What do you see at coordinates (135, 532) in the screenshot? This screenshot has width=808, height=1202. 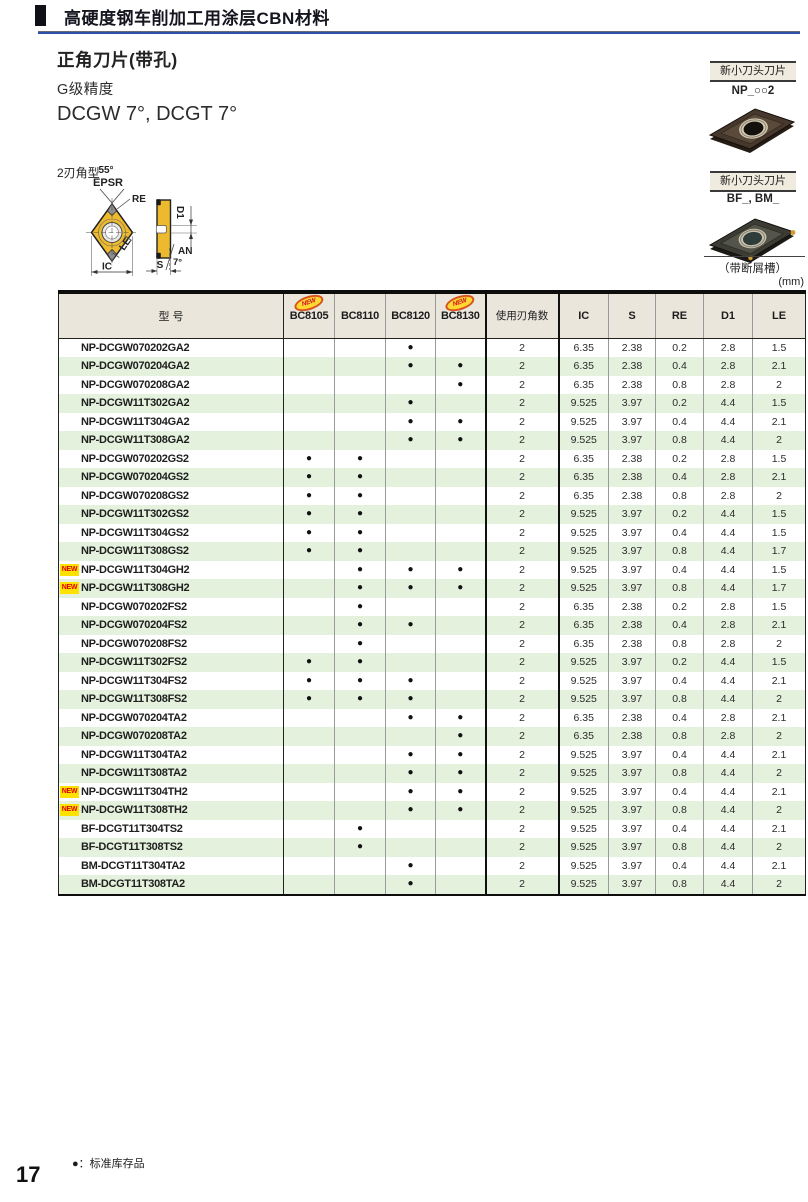 I see `model-name: NP-DCGW11T304GS2` at bounding box center [135, 532].